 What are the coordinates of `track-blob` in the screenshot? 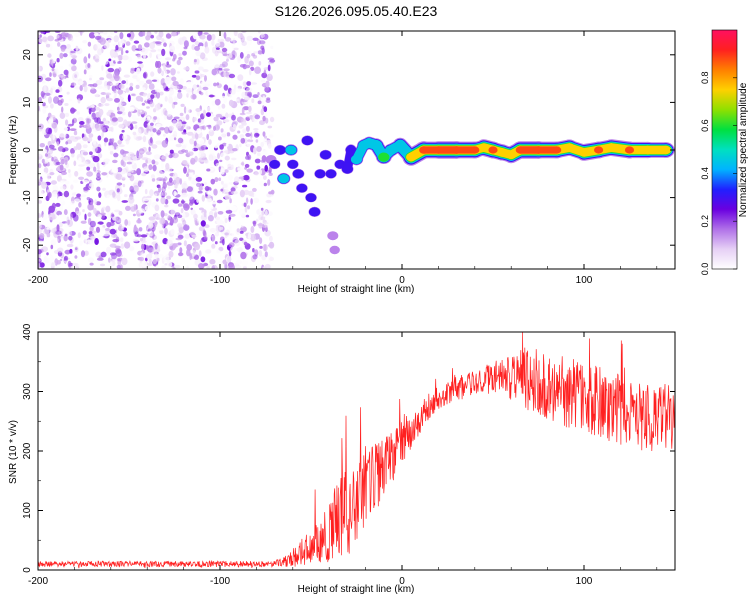 It's located at (629, 150).